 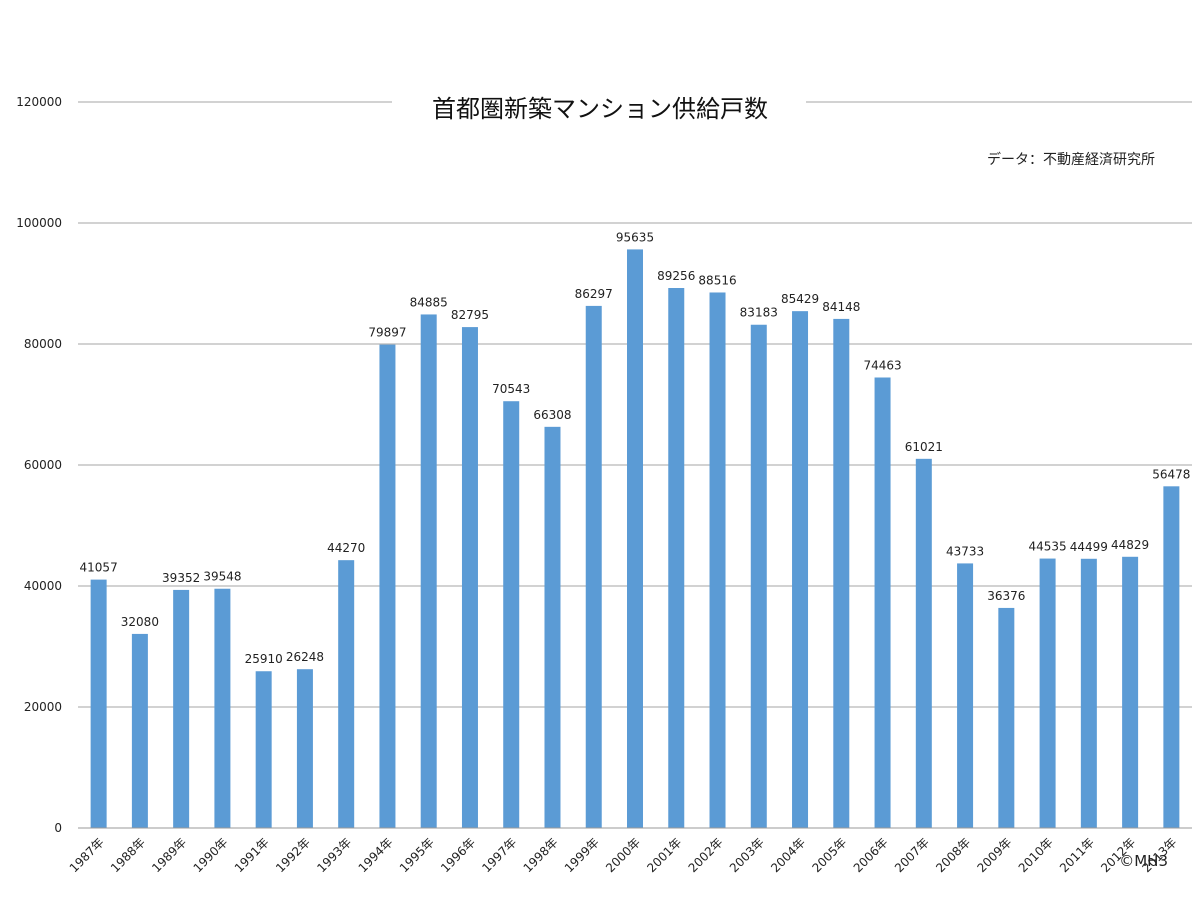 What do you see at coordinates (1071, 159) in the screenshot?
I see `data-source: データ：不動産経済研究所` at bounding box center [1071, 159].